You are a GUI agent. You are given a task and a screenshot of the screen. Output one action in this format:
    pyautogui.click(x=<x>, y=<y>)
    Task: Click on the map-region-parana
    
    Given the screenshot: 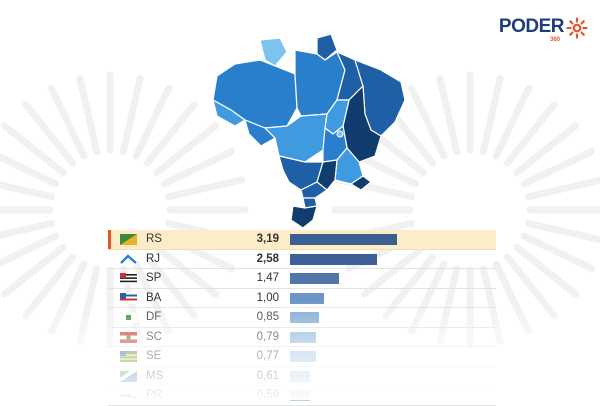 What is the action you would take?
    pyautogui.click(x=314, y=190)
    